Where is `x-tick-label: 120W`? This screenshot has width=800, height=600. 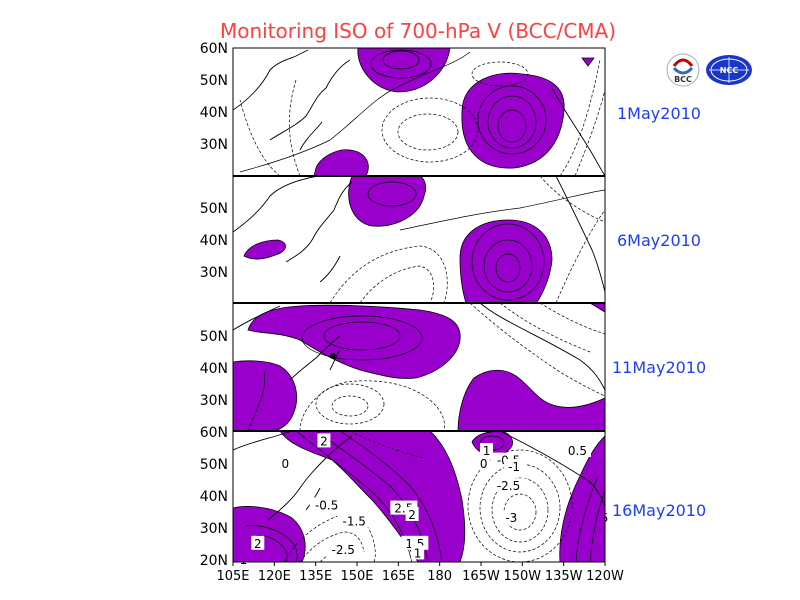
x-tick-label: 120W is located at coordinates (605, 576).